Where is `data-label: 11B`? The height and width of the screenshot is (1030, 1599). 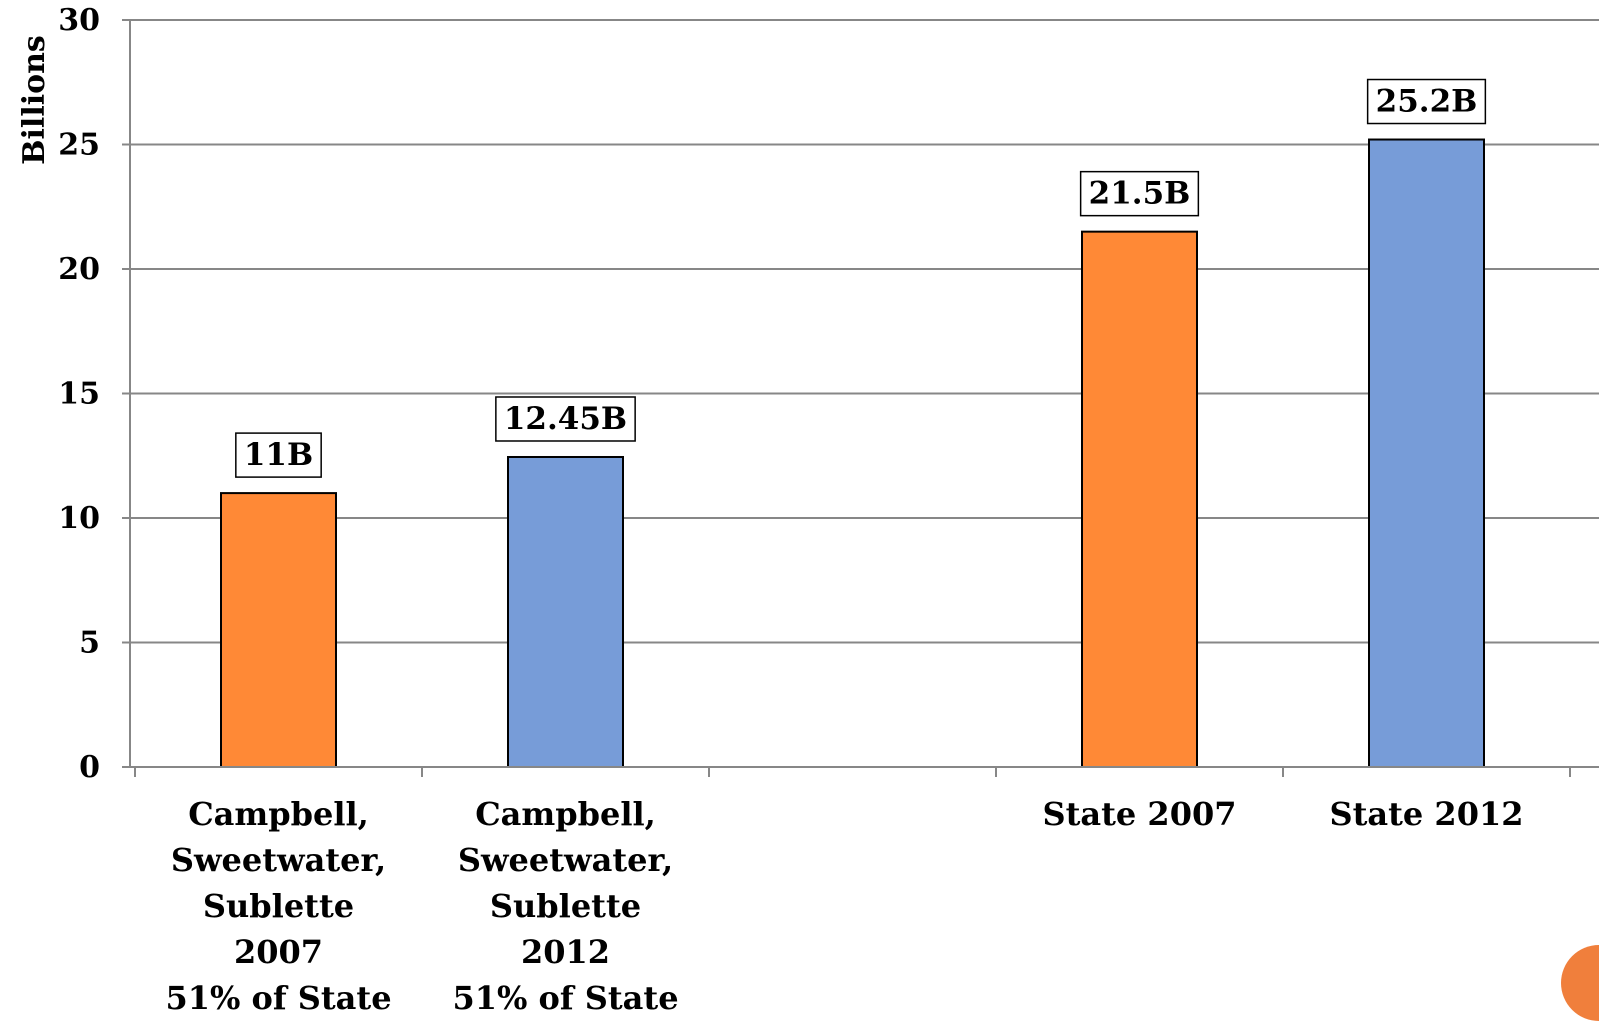
data-label: 11B is located at coordinates (278, 455).